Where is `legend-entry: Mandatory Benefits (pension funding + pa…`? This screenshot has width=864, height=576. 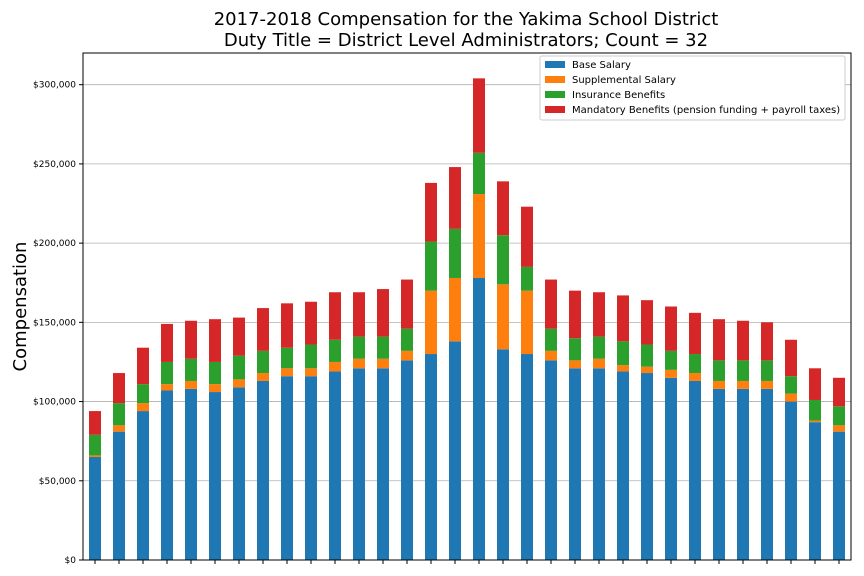 legend-entry: Mandatory Benefits (pension funding + pa… is located at coordinates (706, 110).